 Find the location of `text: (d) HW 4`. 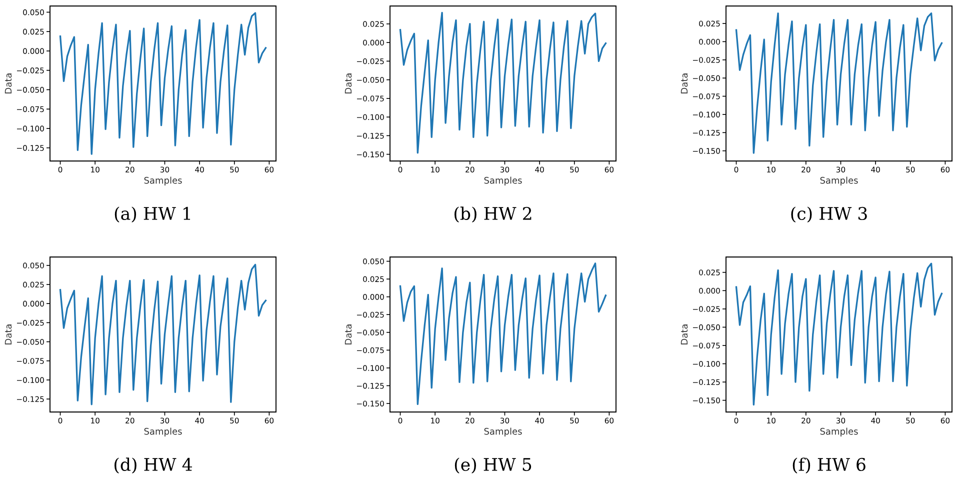

text: (d) HW 4 is located at coordinates (153, 466).